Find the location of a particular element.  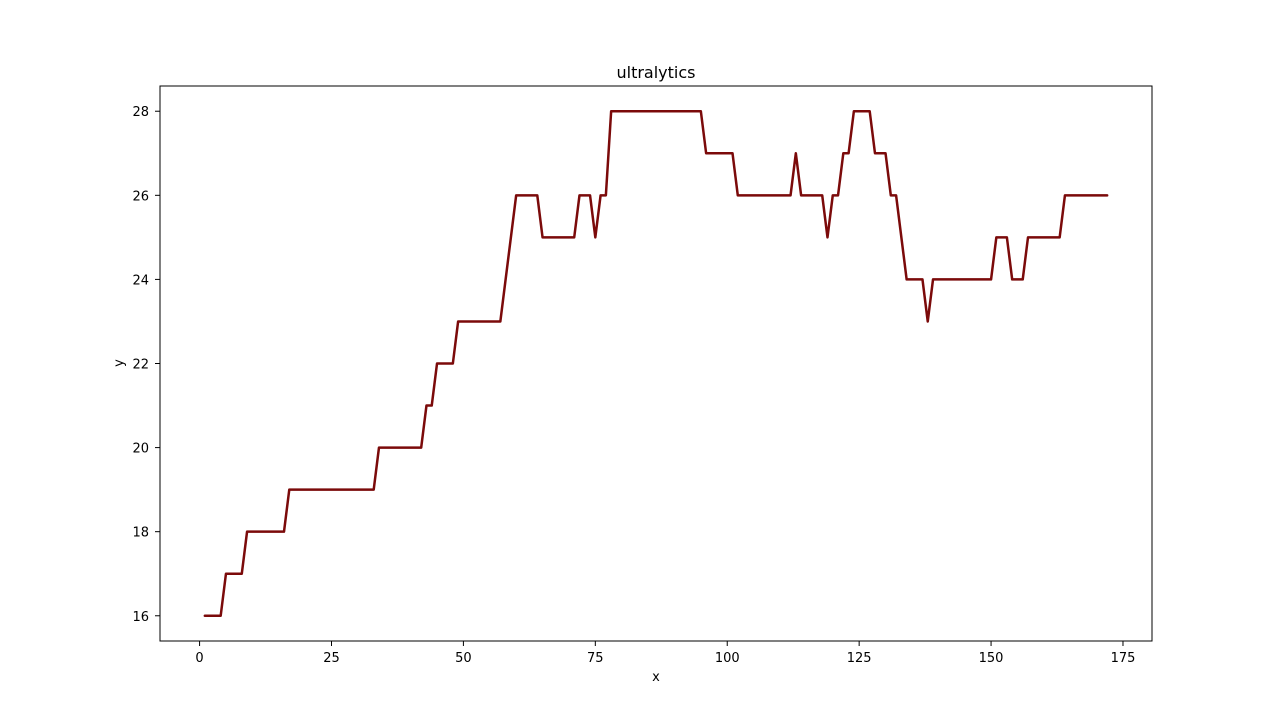

y-tick-label: 28 is located at coordinates (140, 112).